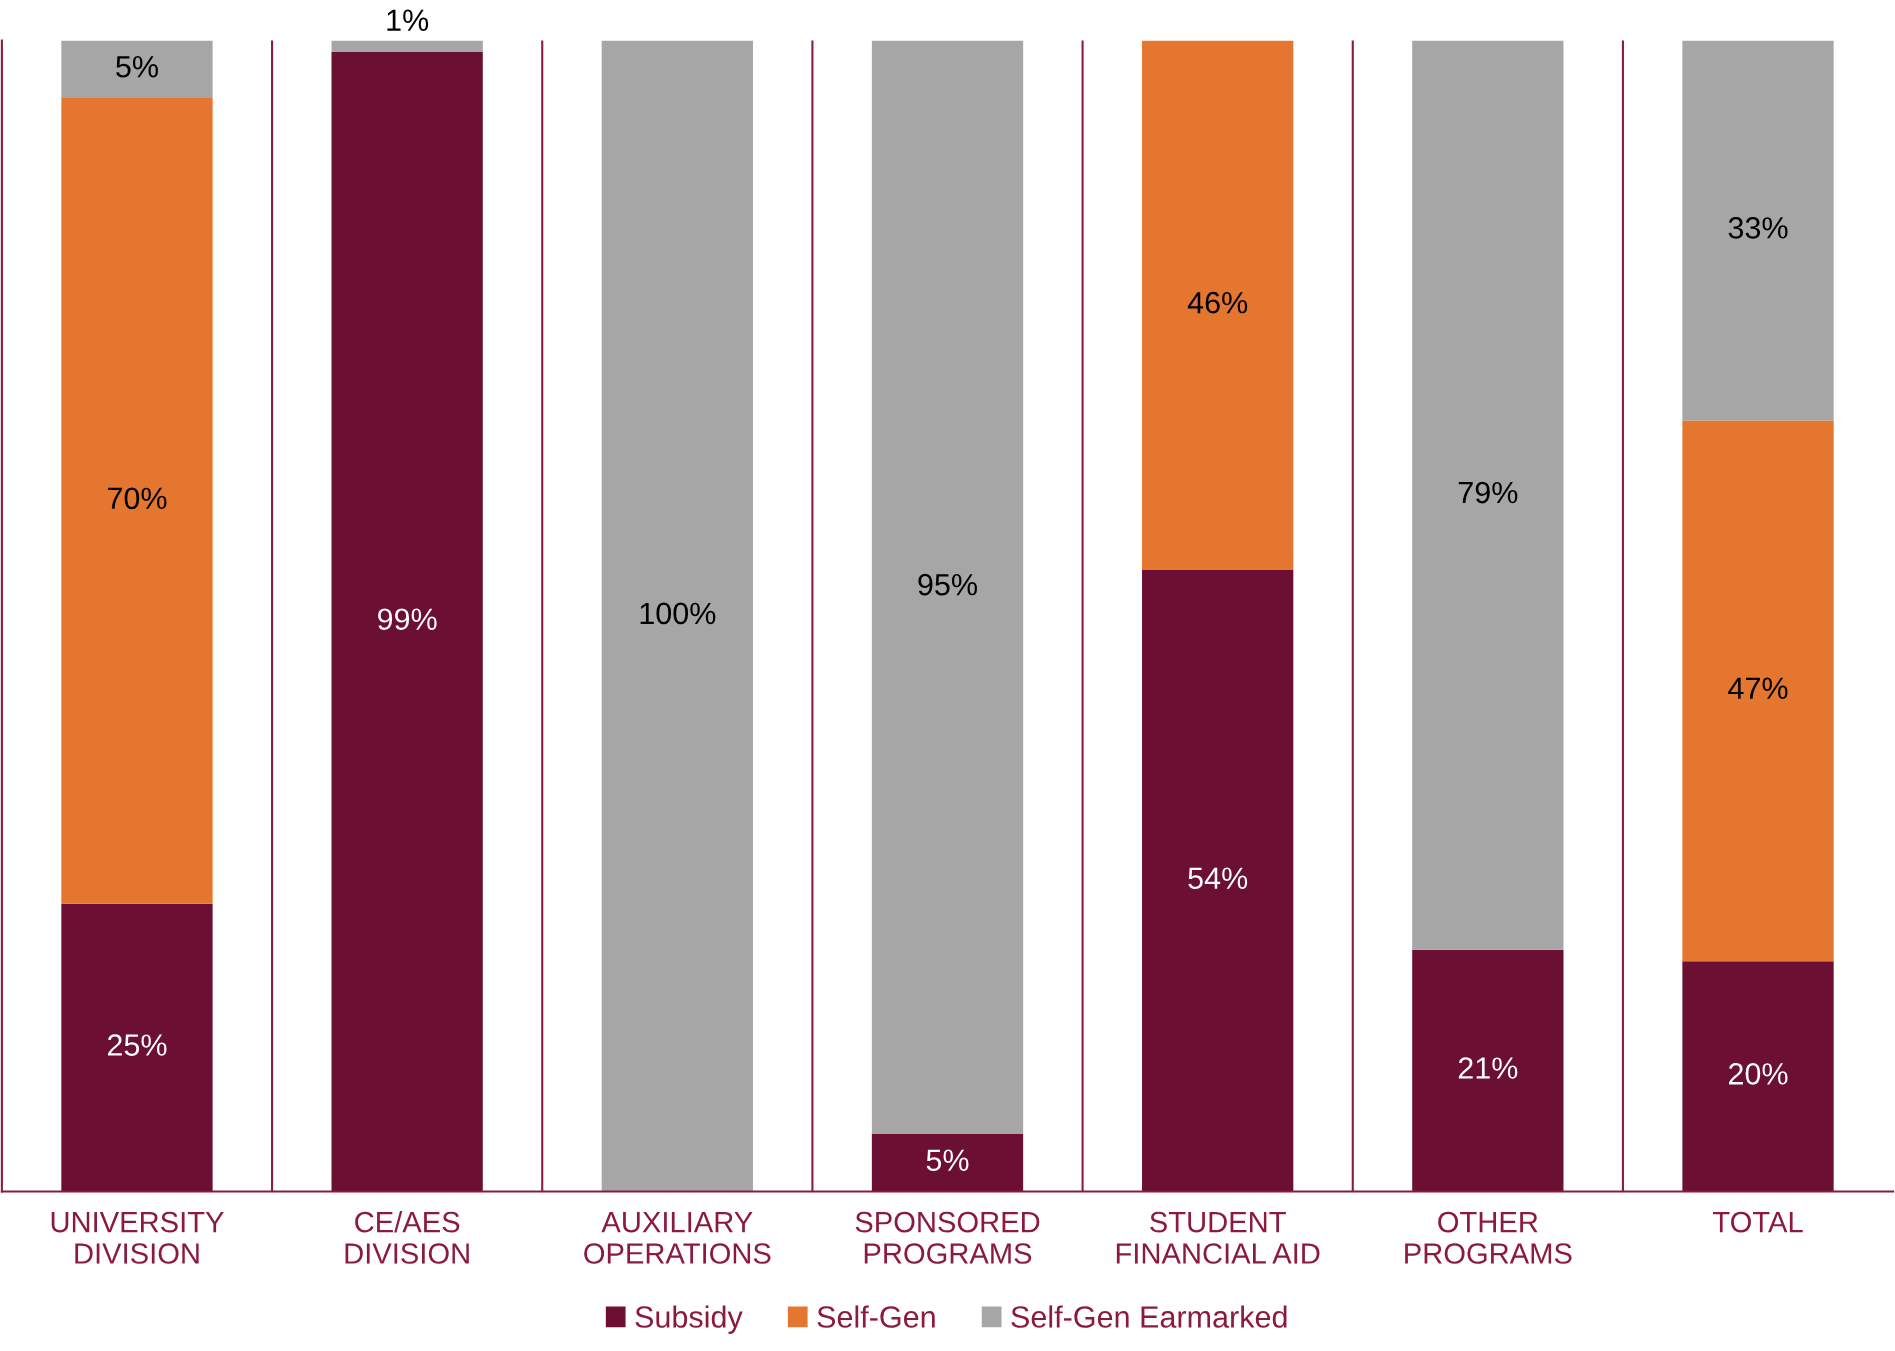 The image size is (1895, 1351). What do you see at coordinates (1758, 1222) in the screenshot?
I see `x-tick-label: TOTAL` at bounding box center [1758, 1222].